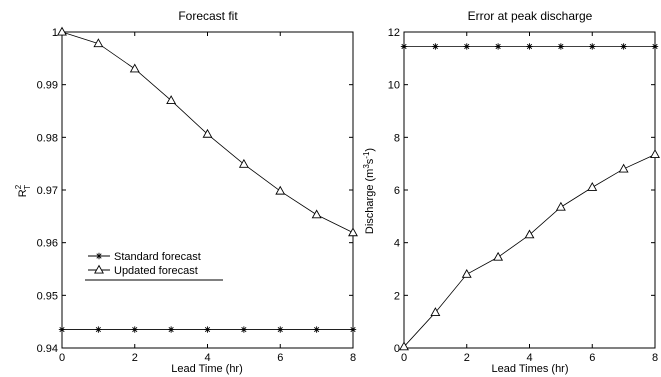 This screenshot has width=661, height=377. Describe the element at coordinates (397, 296) in the screenshot. I see `y-tick-label: 2` at that location.